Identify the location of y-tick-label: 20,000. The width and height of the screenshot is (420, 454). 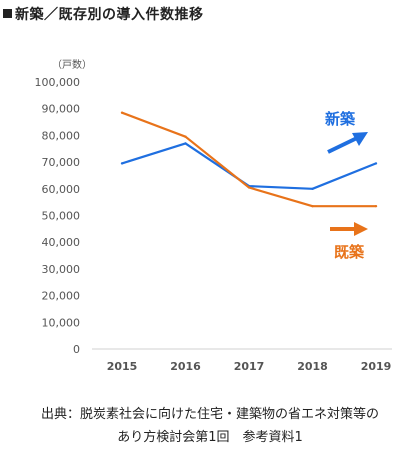
(61, 296).